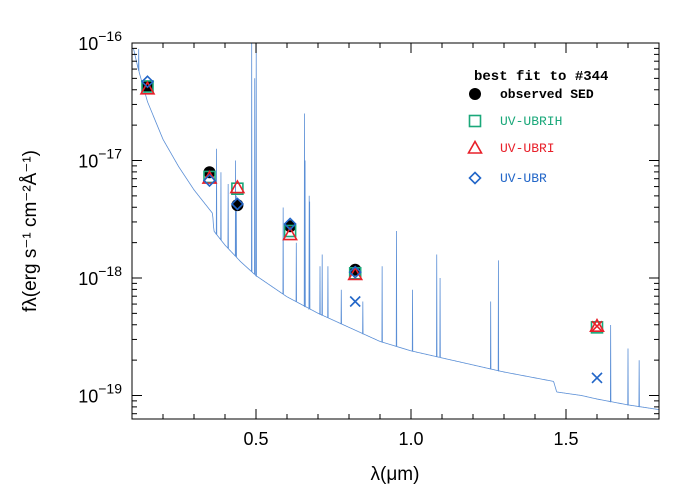  I want to click on y-tick-label: 10−19, so click(100, 394).